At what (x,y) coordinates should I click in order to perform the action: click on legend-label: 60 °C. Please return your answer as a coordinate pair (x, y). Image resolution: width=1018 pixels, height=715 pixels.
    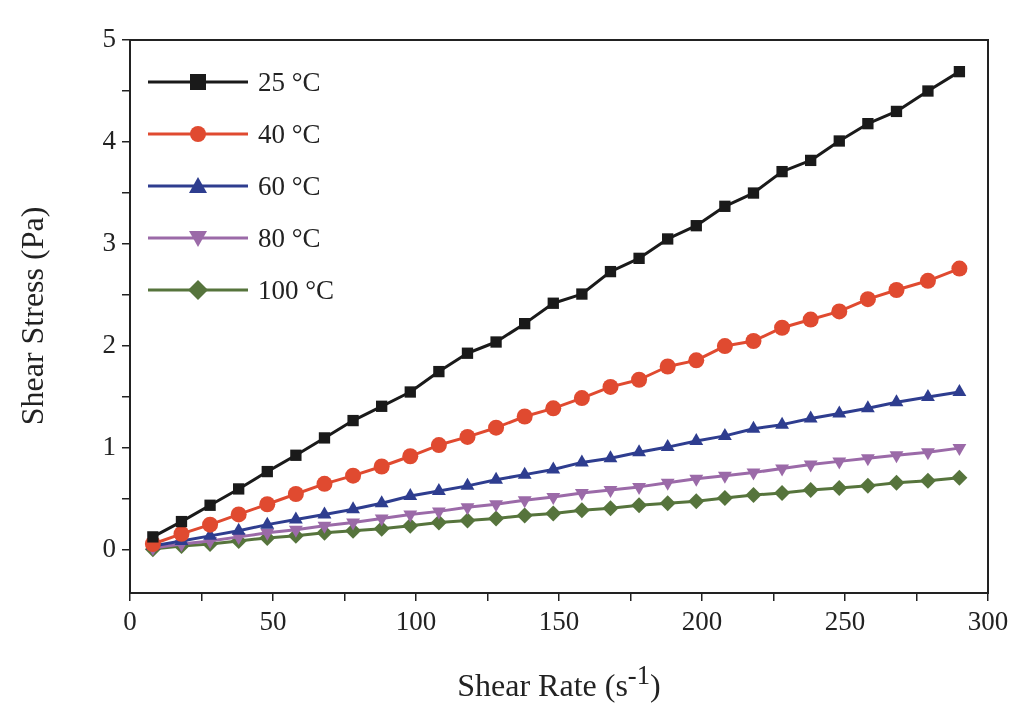
    Looking at the image, I should click on (289, 186).